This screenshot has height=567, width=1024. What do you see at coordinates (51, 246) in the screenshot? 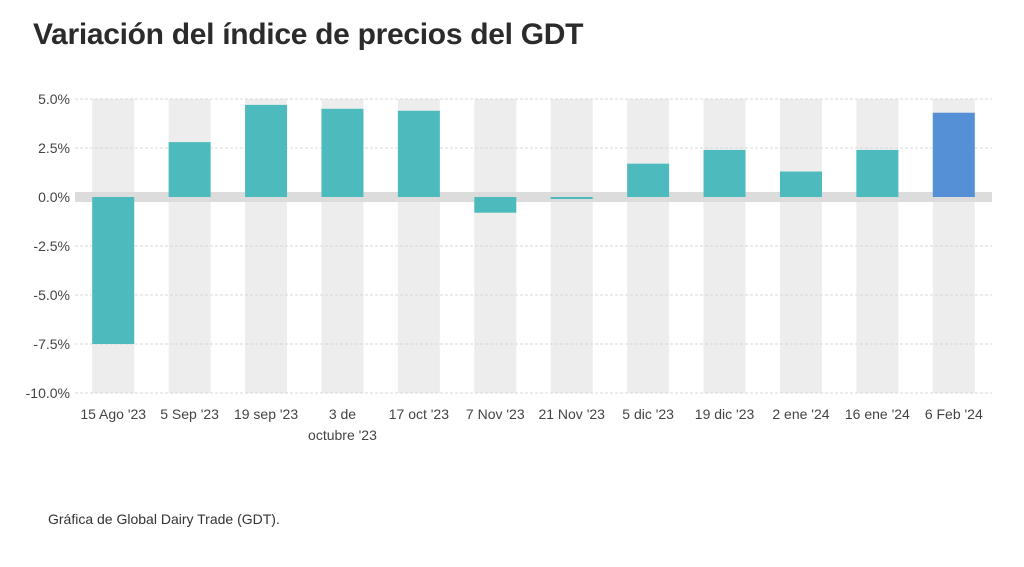
I see `y-tick-label: -2.5%` at bounding box center [51, 246].